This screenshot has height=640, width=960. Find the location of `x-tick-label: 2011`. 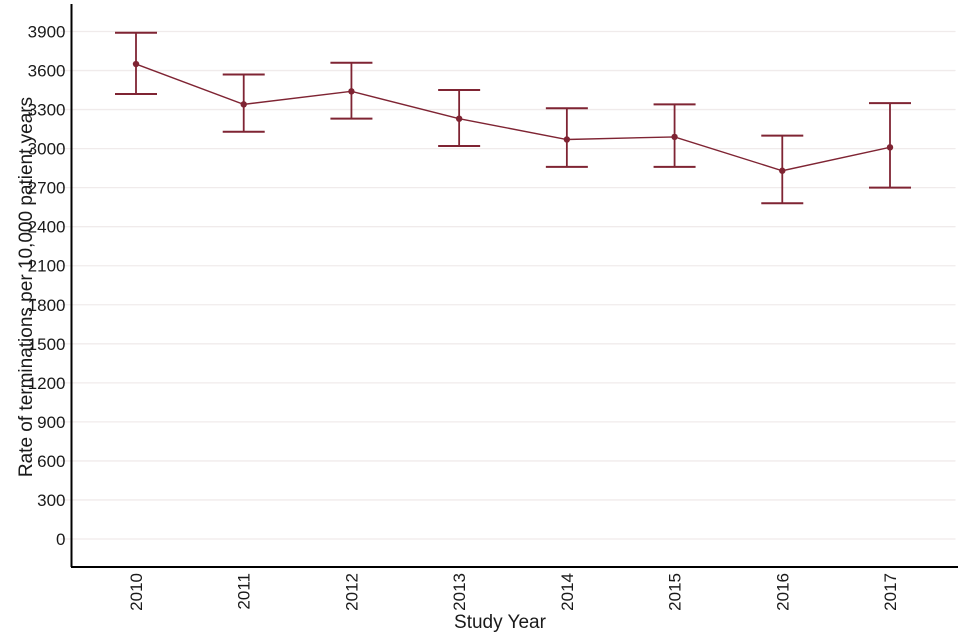

x-tick-label: 2011 is located at coordinates (244, 591).